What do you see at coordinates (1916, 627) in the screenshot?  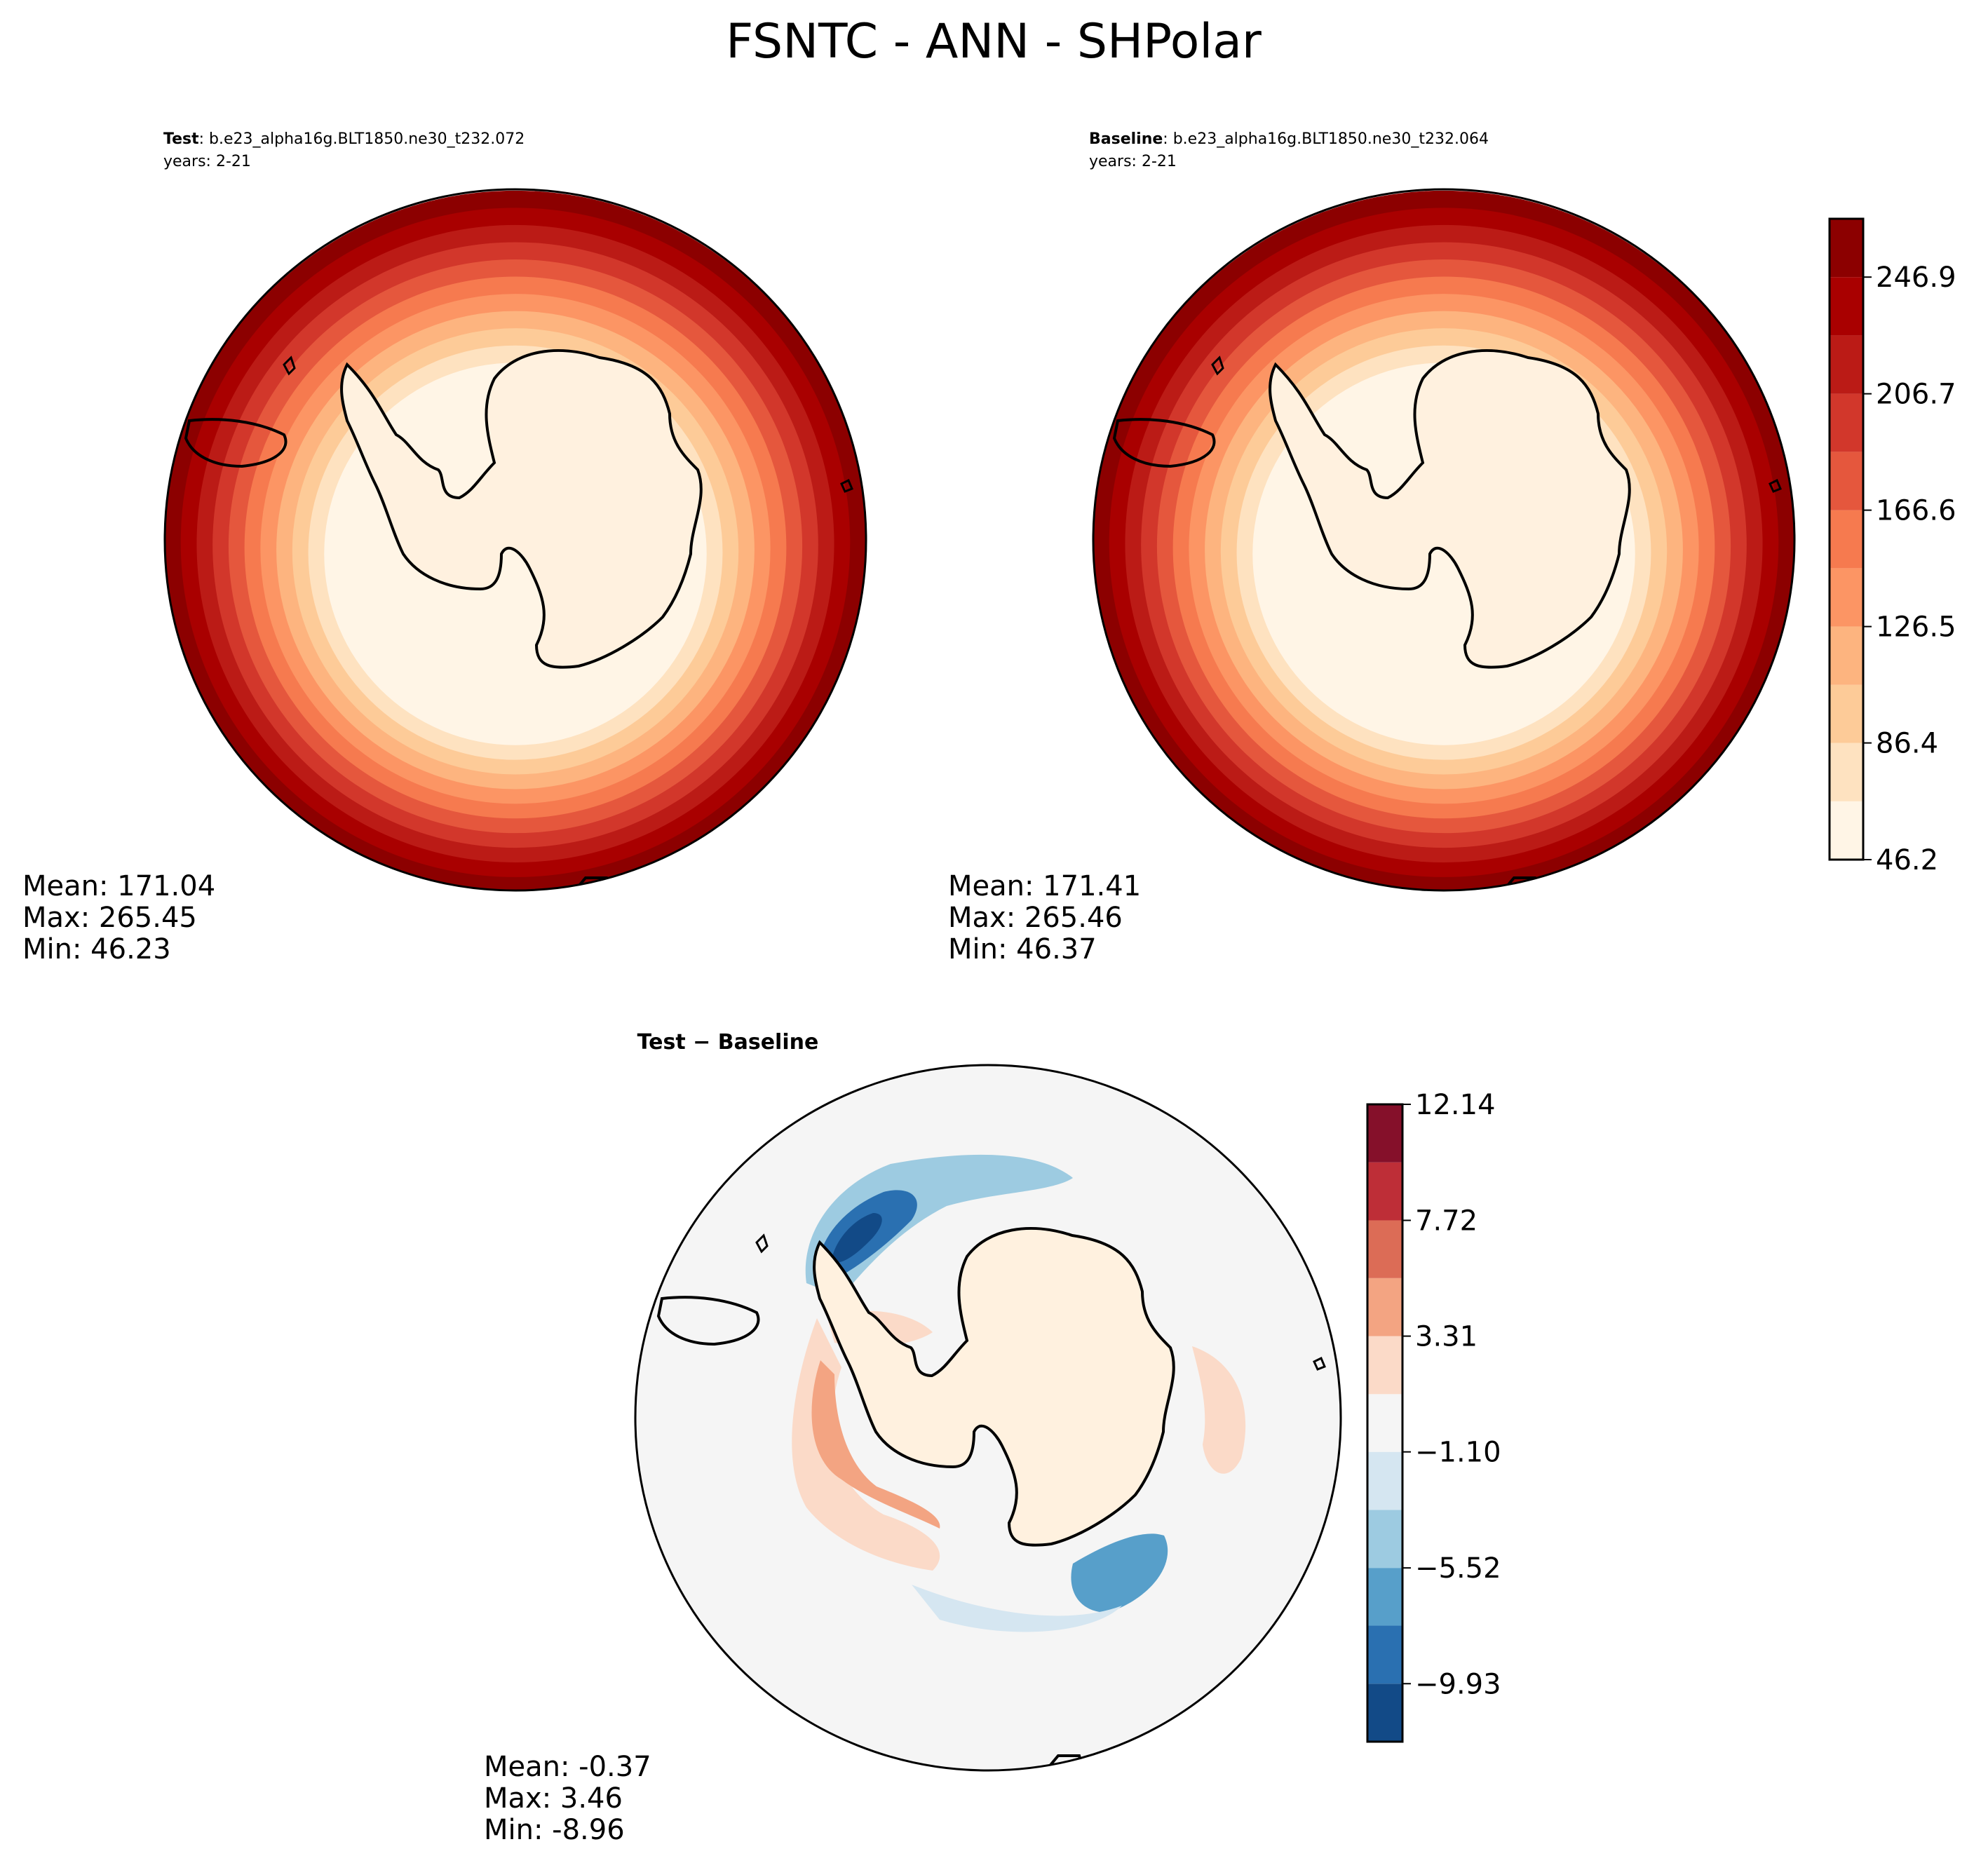 I see `colorbar-tick-label-2: 126.5` at bounding box center [1916, 627].